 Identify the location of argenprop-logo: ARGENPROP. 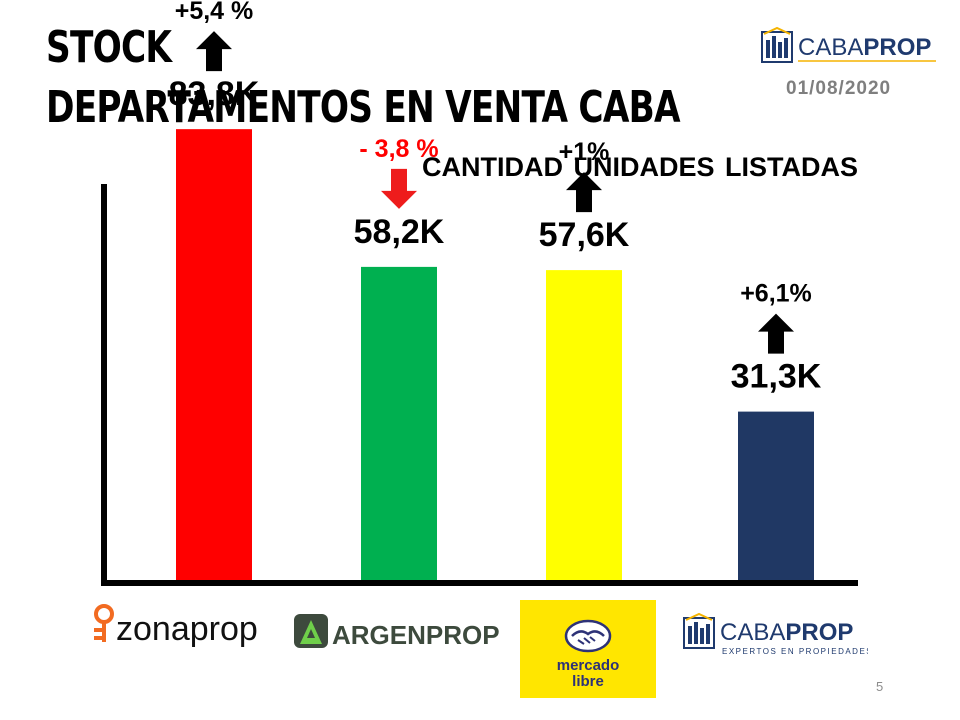
(397, 632).